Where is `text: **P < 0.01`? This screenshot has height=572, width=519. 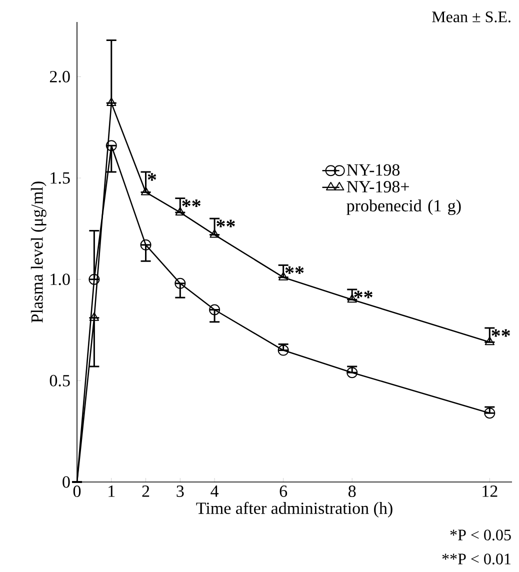 text: **P < 0.01 is located at coordinates (476, 559).